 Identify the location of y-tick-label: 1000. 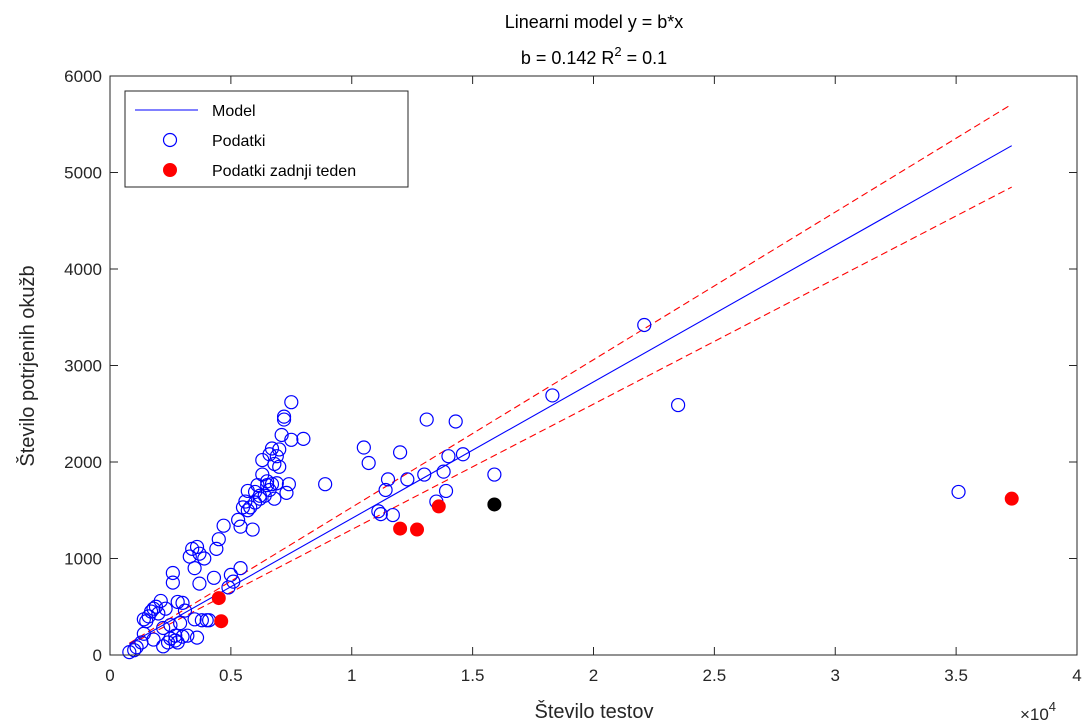
(83, 559).